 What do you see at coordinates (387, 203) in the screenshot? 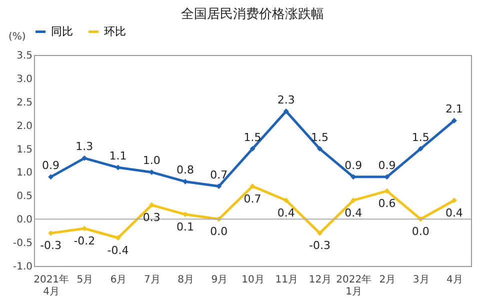
I see `data-label: 0.6` at bounding box center [387, 203].